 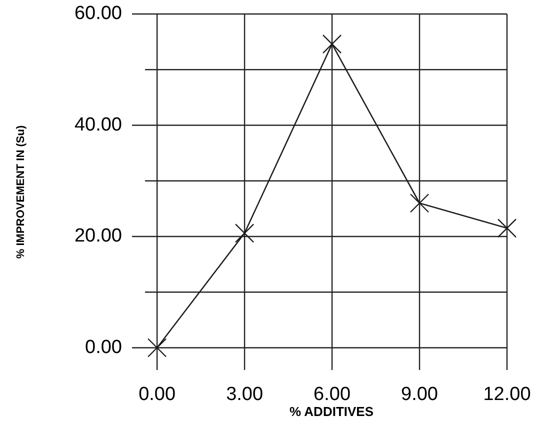 What do you see at coordinates (331, 411) in the screenshot?
I see `x-axis-title: % ADDITIVES` at bounding box center [331, 411].